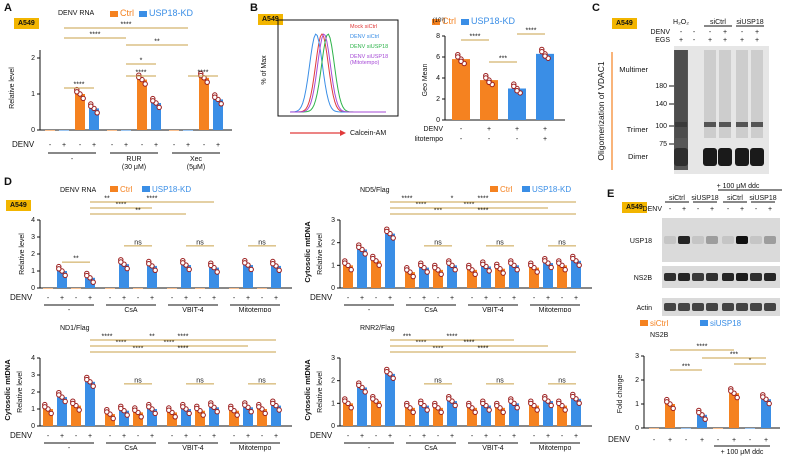 The image size is (787, 456). Describe the element at coordinates (634, 207) in the screenshot. I see `panel-e-cell-line: A549` at that location.